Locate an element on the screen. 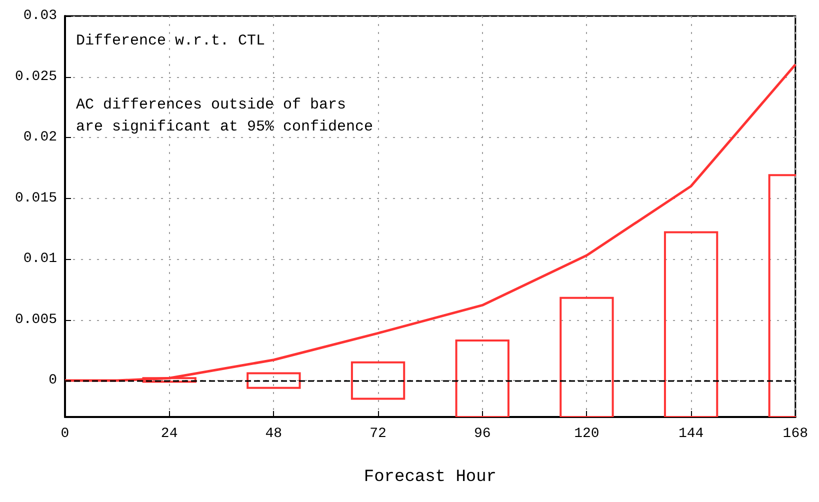 The width and height of the screenshot is (819, 502). x-tick-label: 48 is located at coordinates (273, 434).